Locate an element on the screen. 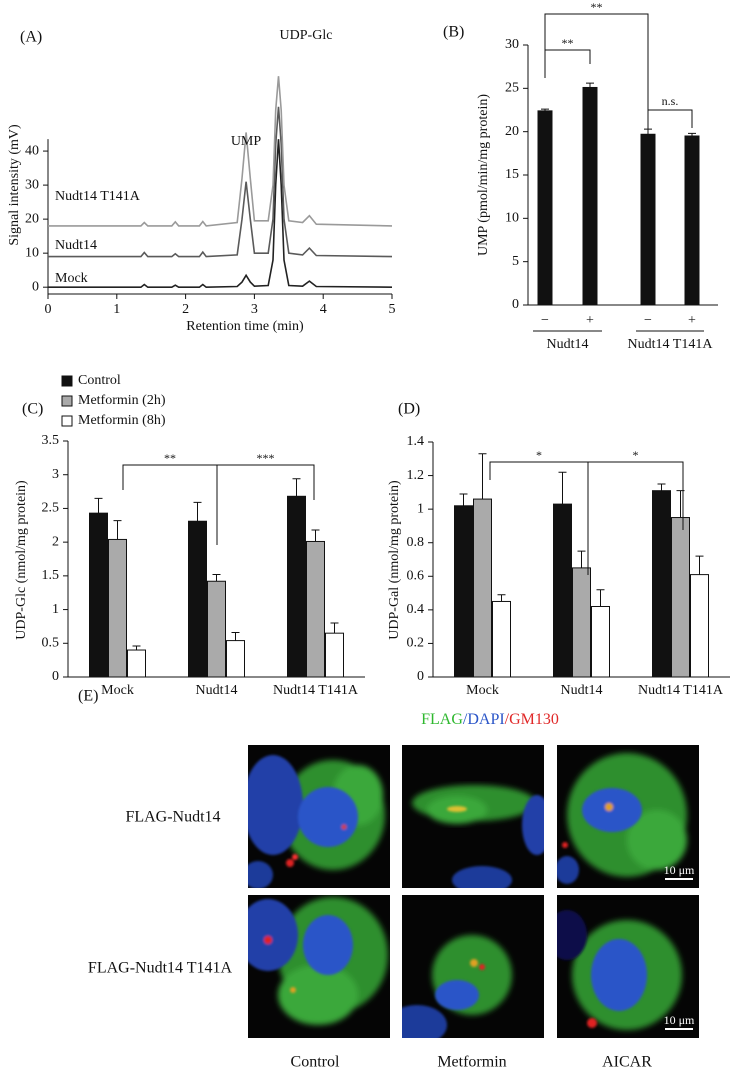 This screenshot has height=1075, width=741. scale-bar-label: 10 μm is located at coordinates (679, 1020).